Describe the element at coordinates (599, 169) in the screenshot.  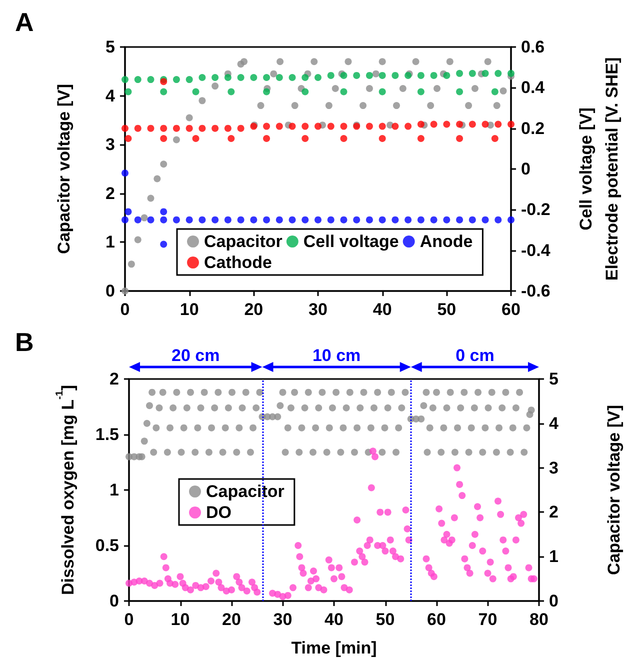
I see `y2-axis-title: Cell voltage [V] Electrode potential [V. SHE]` at that location.